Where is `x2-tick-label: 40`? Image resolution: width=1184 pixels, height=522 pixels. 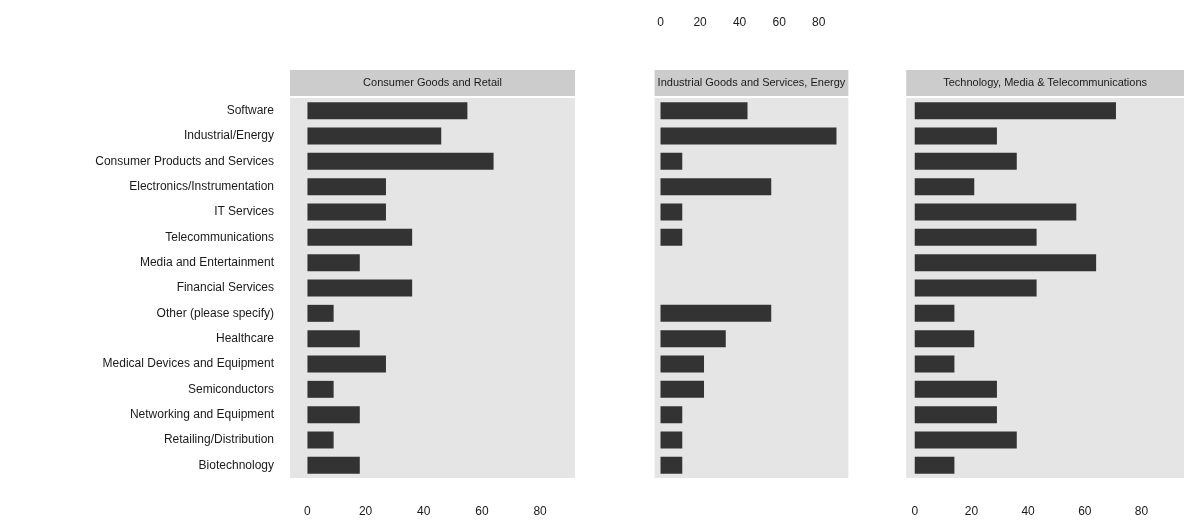 x2-tick-label: 40 is located at coordinates (739, 22).